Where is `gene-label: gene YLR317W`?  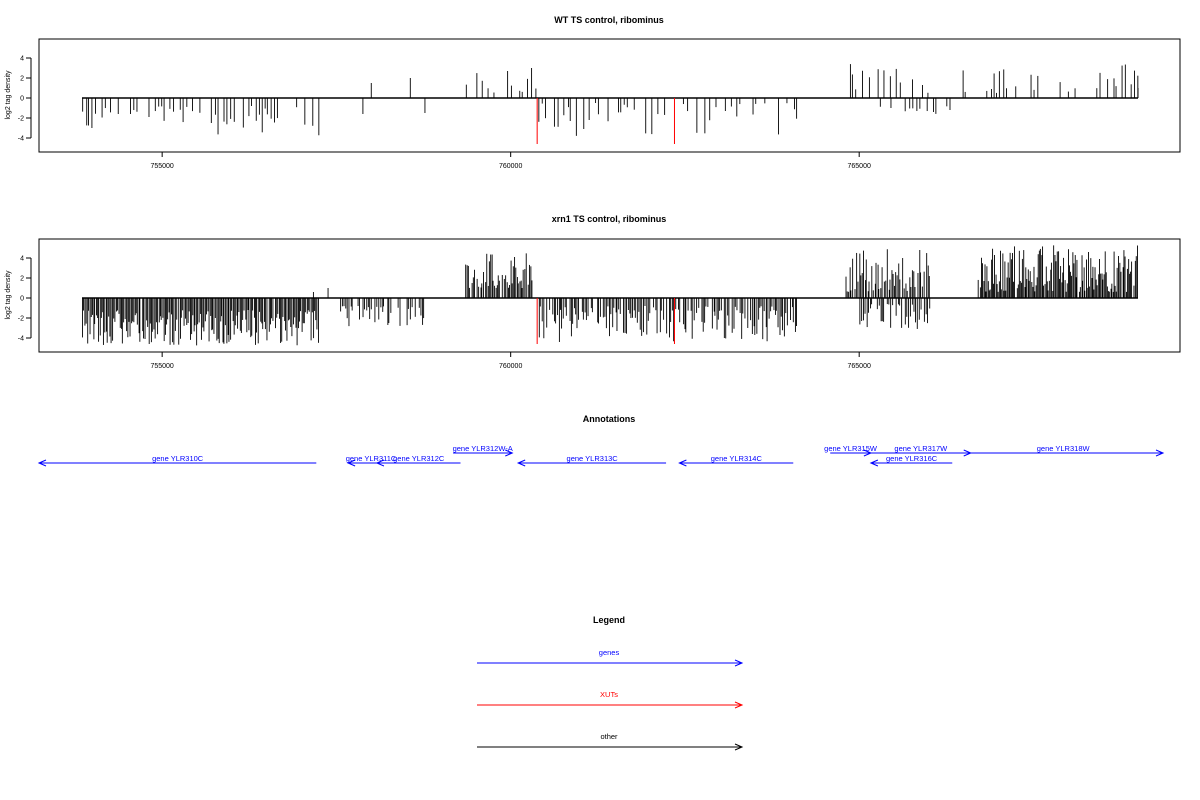
gene-label: gene YLR317W is located at coordinates (921, 448).